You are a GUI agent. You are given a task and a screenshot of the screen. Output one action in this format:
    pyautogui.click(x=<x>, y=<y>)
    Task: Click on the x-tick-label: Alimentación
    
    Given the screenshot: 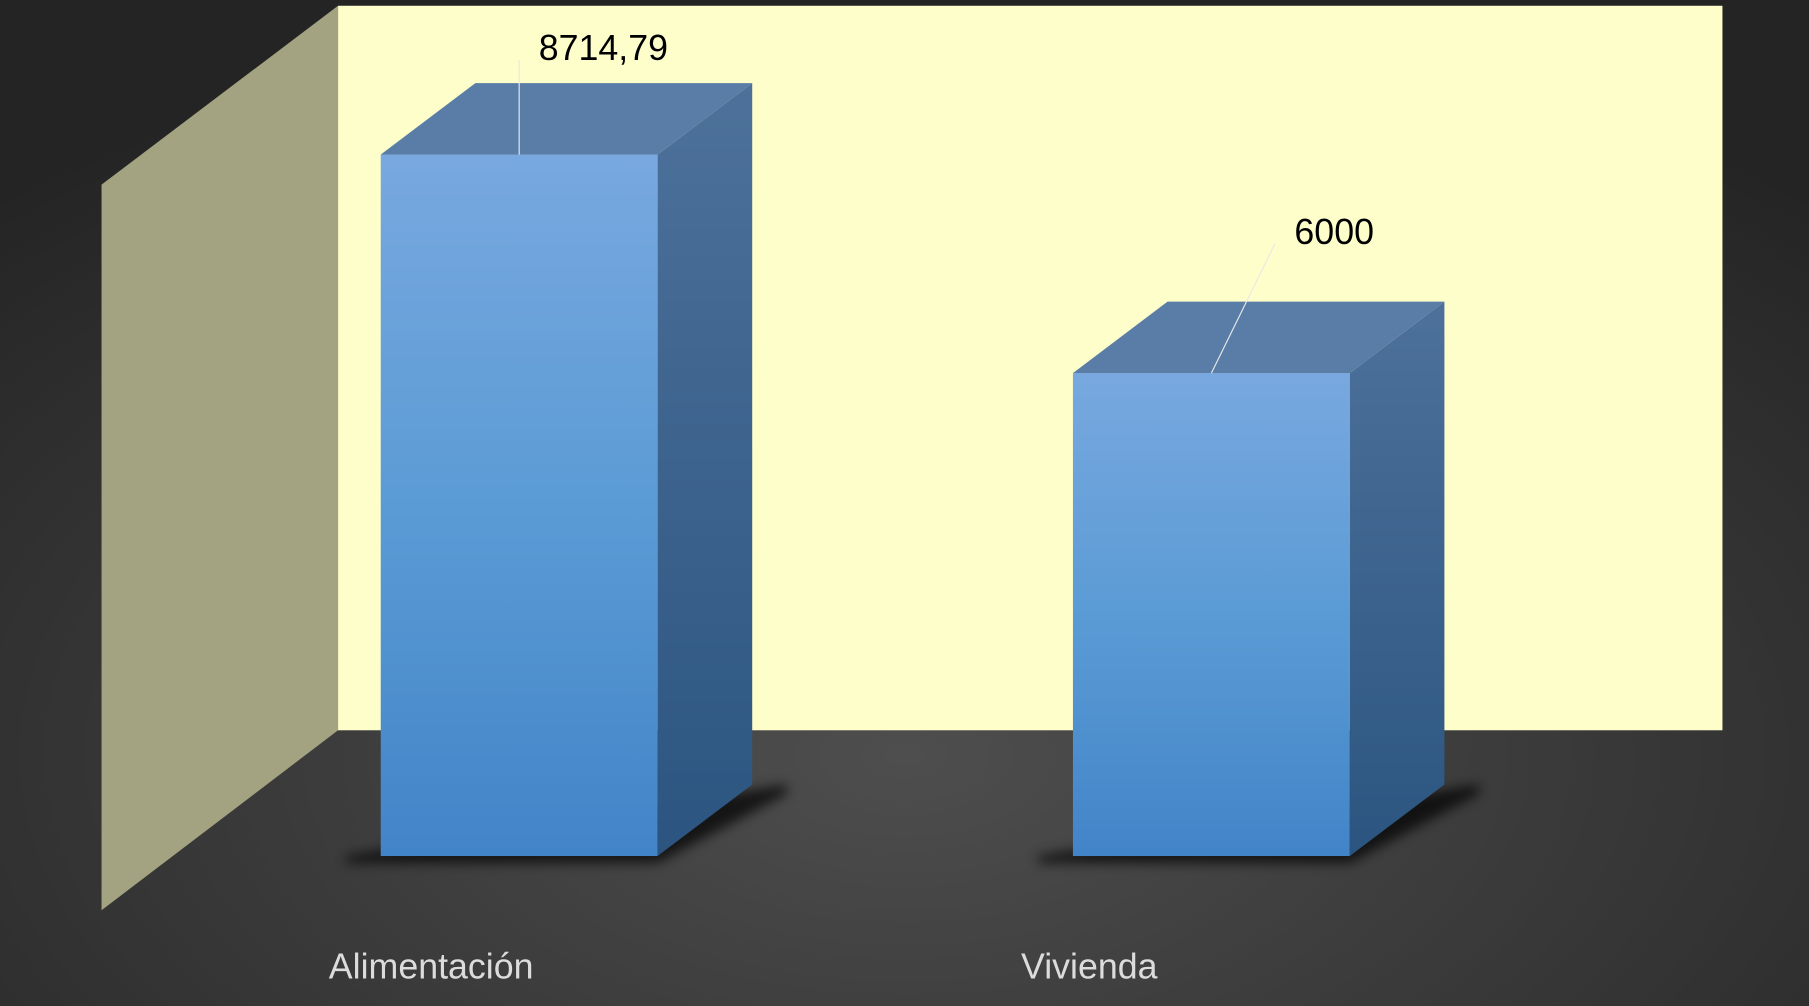 What is the action you would take?
    pyautogui.click(x=431, y=966)
    